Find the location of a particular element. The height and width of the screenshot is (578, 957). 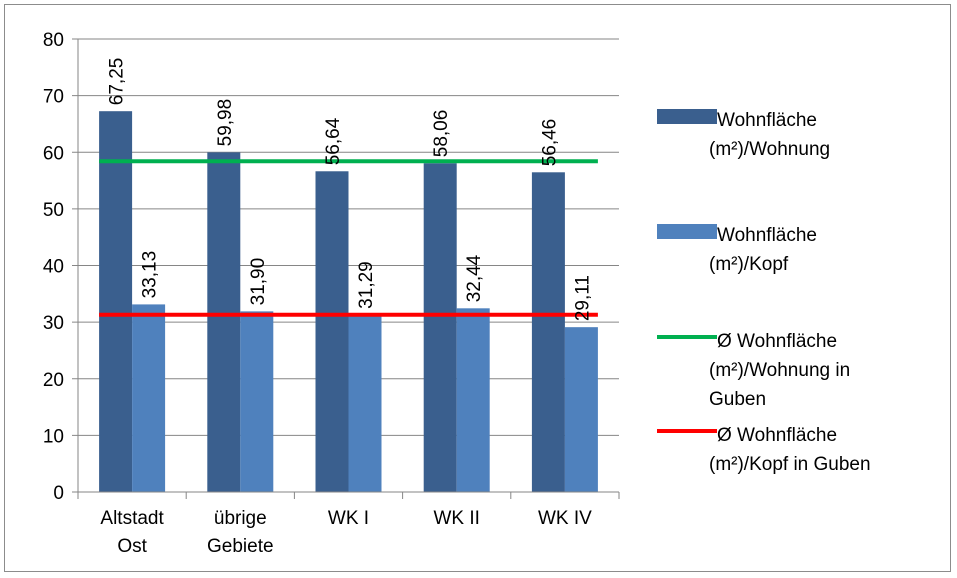

x-category-label: WK IV is located at coordinates (565, 518).